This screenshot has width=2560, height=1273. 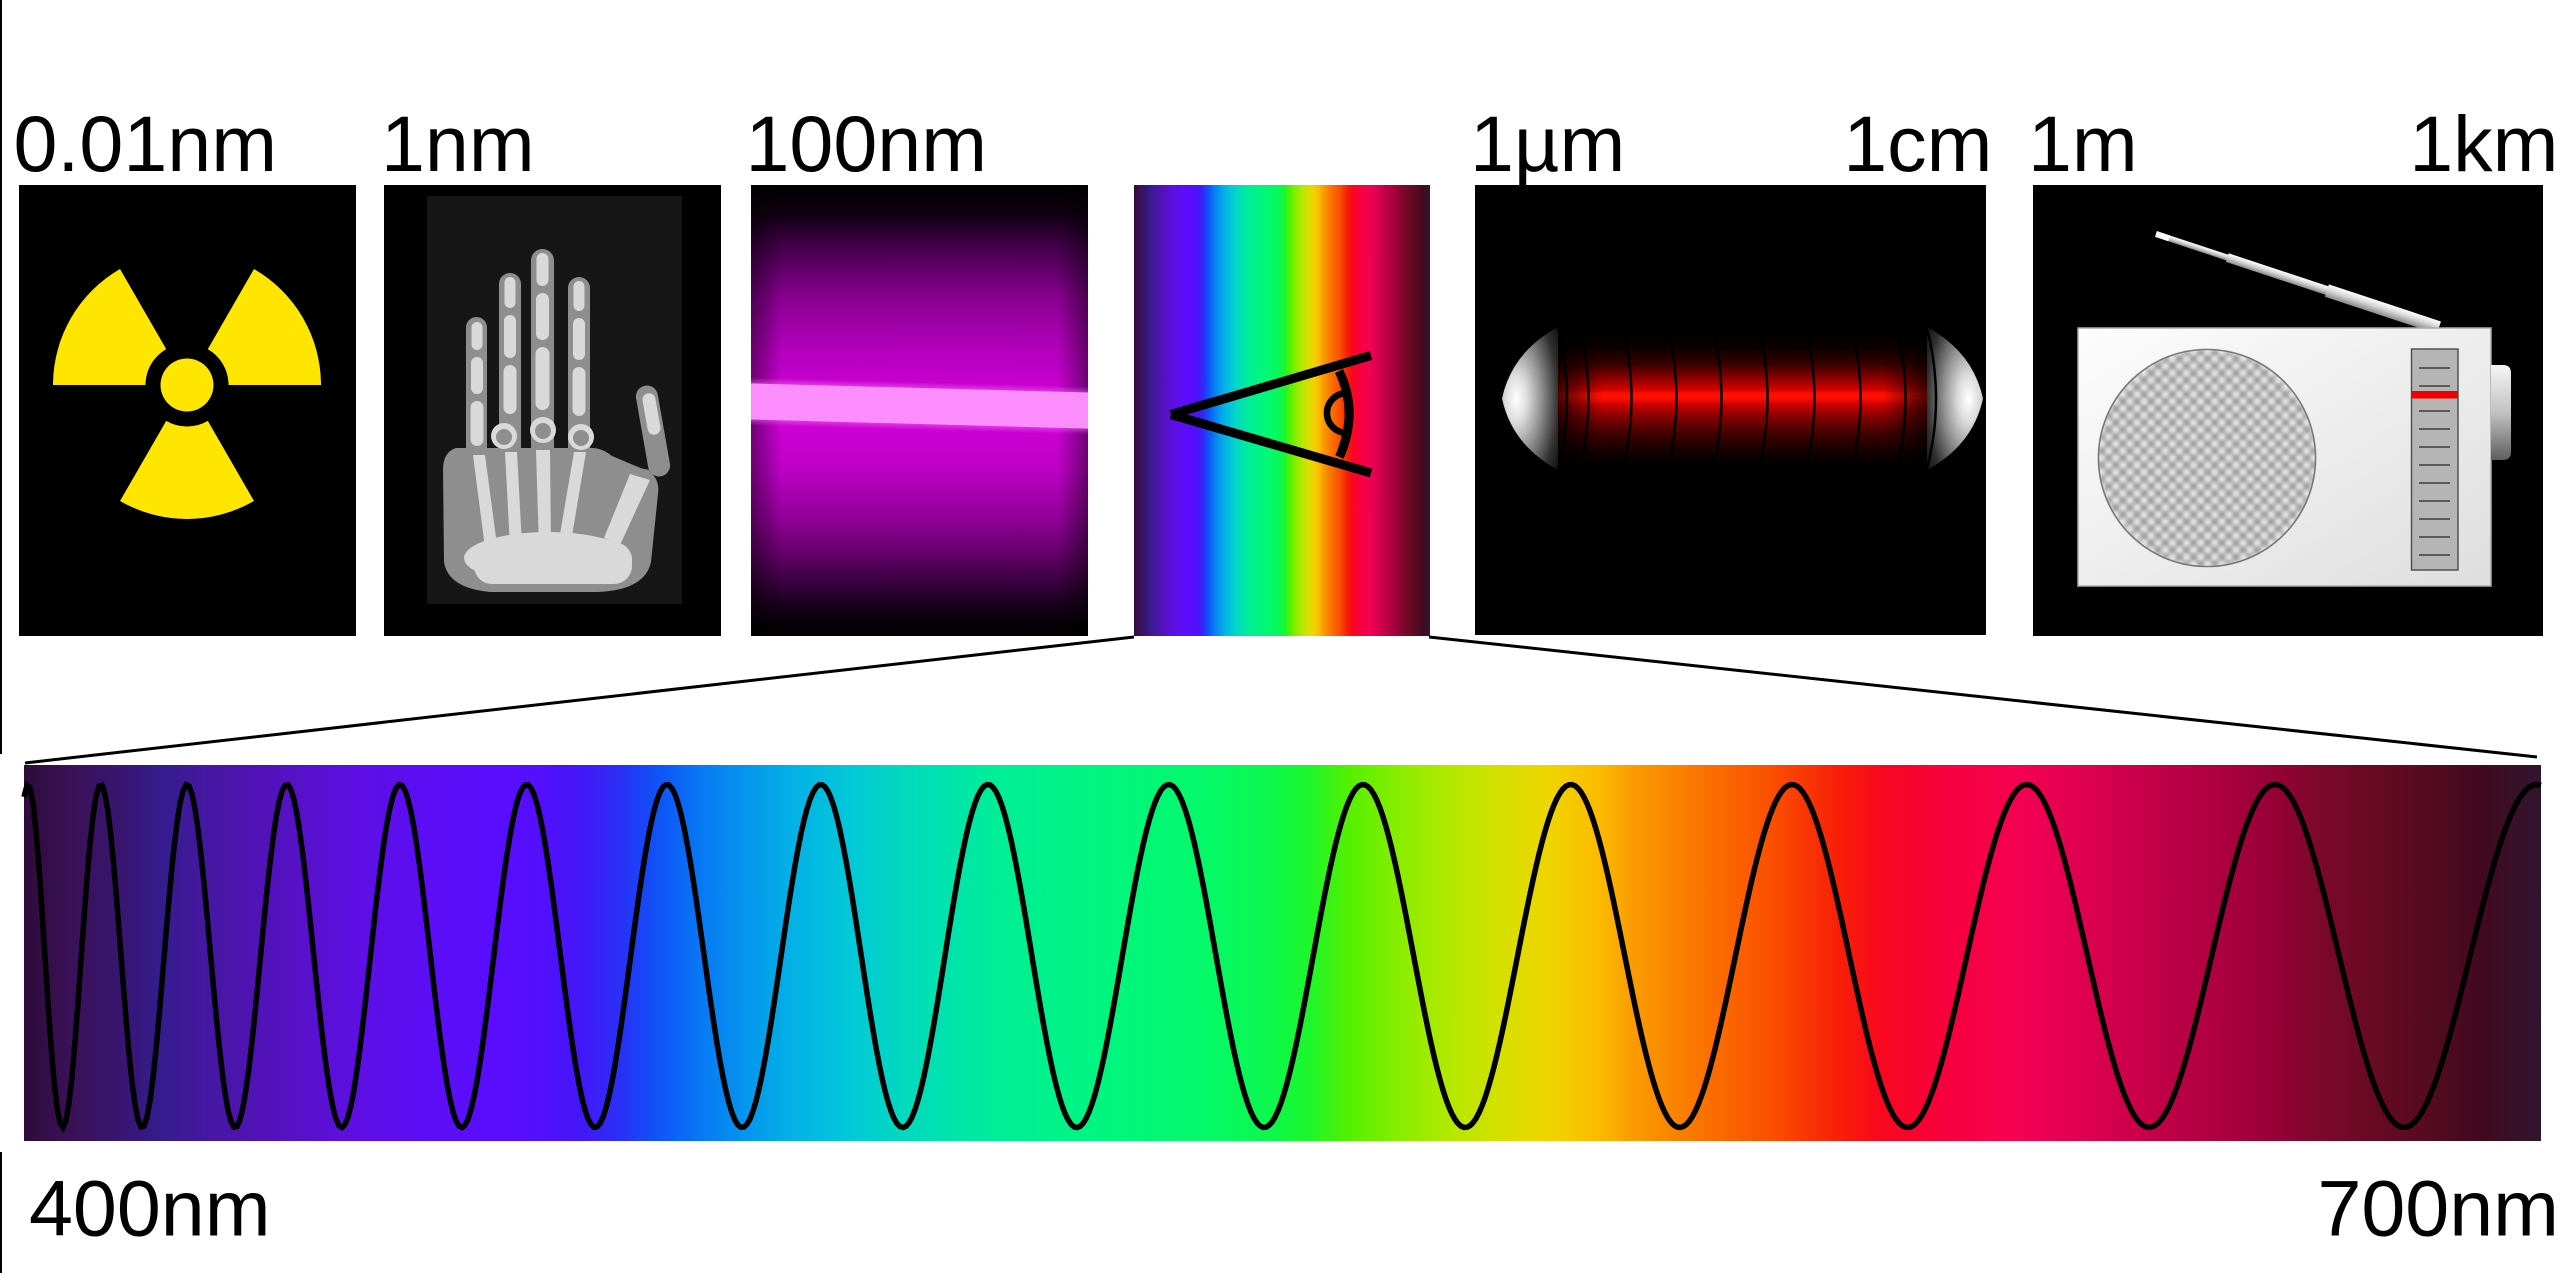 What do you see at coordinates (867, 143) in the screenshot?
I see `svg-text: 100nm` at bounding box center [867, 143].